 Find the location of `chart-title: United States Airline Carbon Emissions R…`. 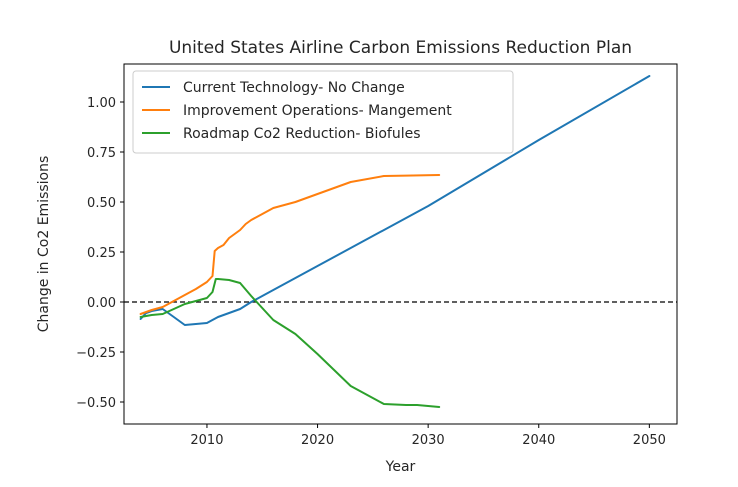

chart-title: United States Airline Carbon Emissions R… is located at coordinates (400, 48).